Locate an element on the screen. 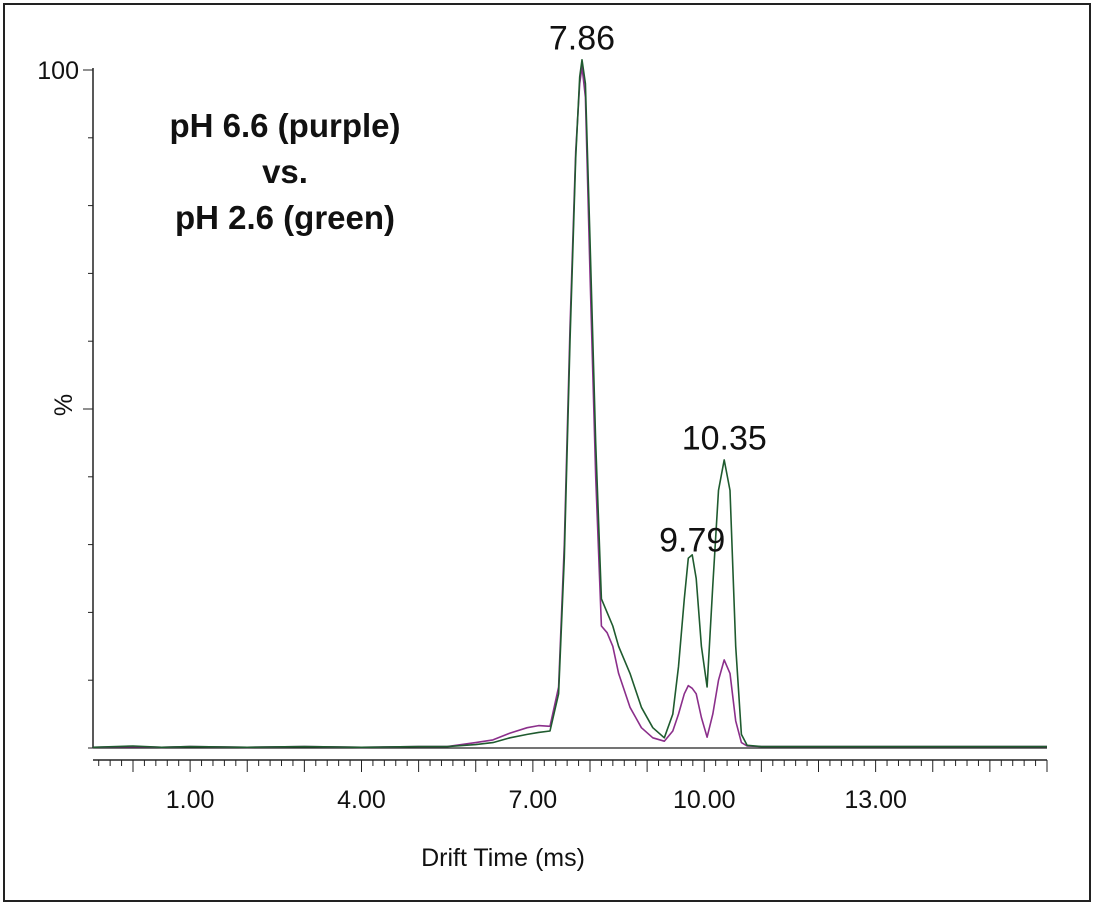  x-tick-label: 4.00 is located at coordinates (361, 800).